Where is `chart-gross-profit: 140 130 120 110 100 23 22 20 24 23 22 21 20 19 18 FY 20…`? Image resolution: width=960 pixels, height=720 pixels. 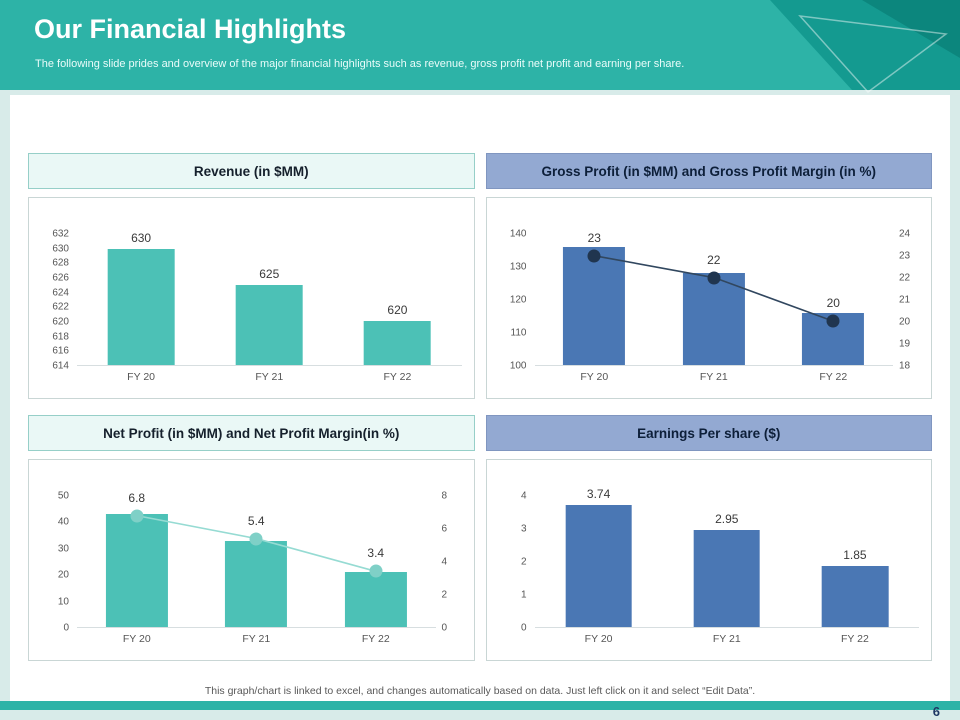
chart-gross-profit: 140 130 120 110 100 23 22 20 24 23 22 21 20 19 18 FY 20… is located at coordinates (708, 298).